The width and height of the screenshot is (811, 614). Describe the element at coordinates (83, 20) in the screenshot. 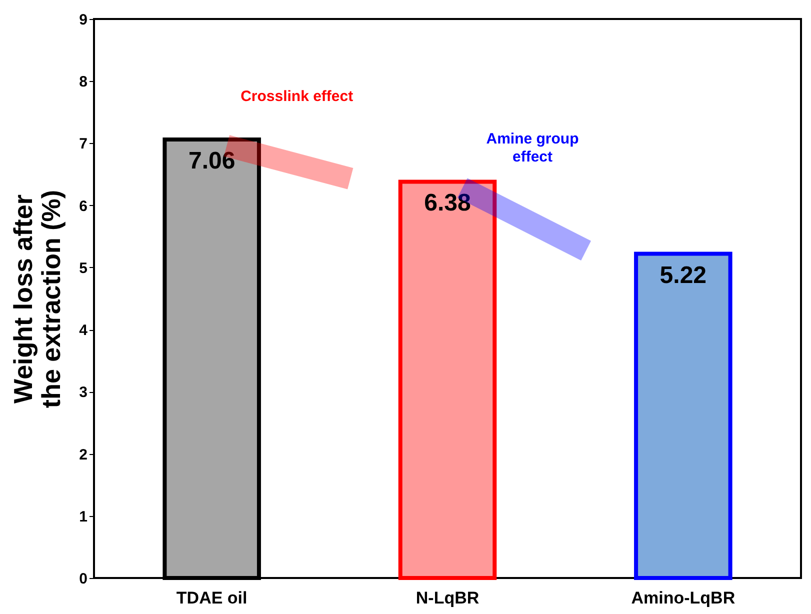

I see `y-tick-label: 9` at that location.